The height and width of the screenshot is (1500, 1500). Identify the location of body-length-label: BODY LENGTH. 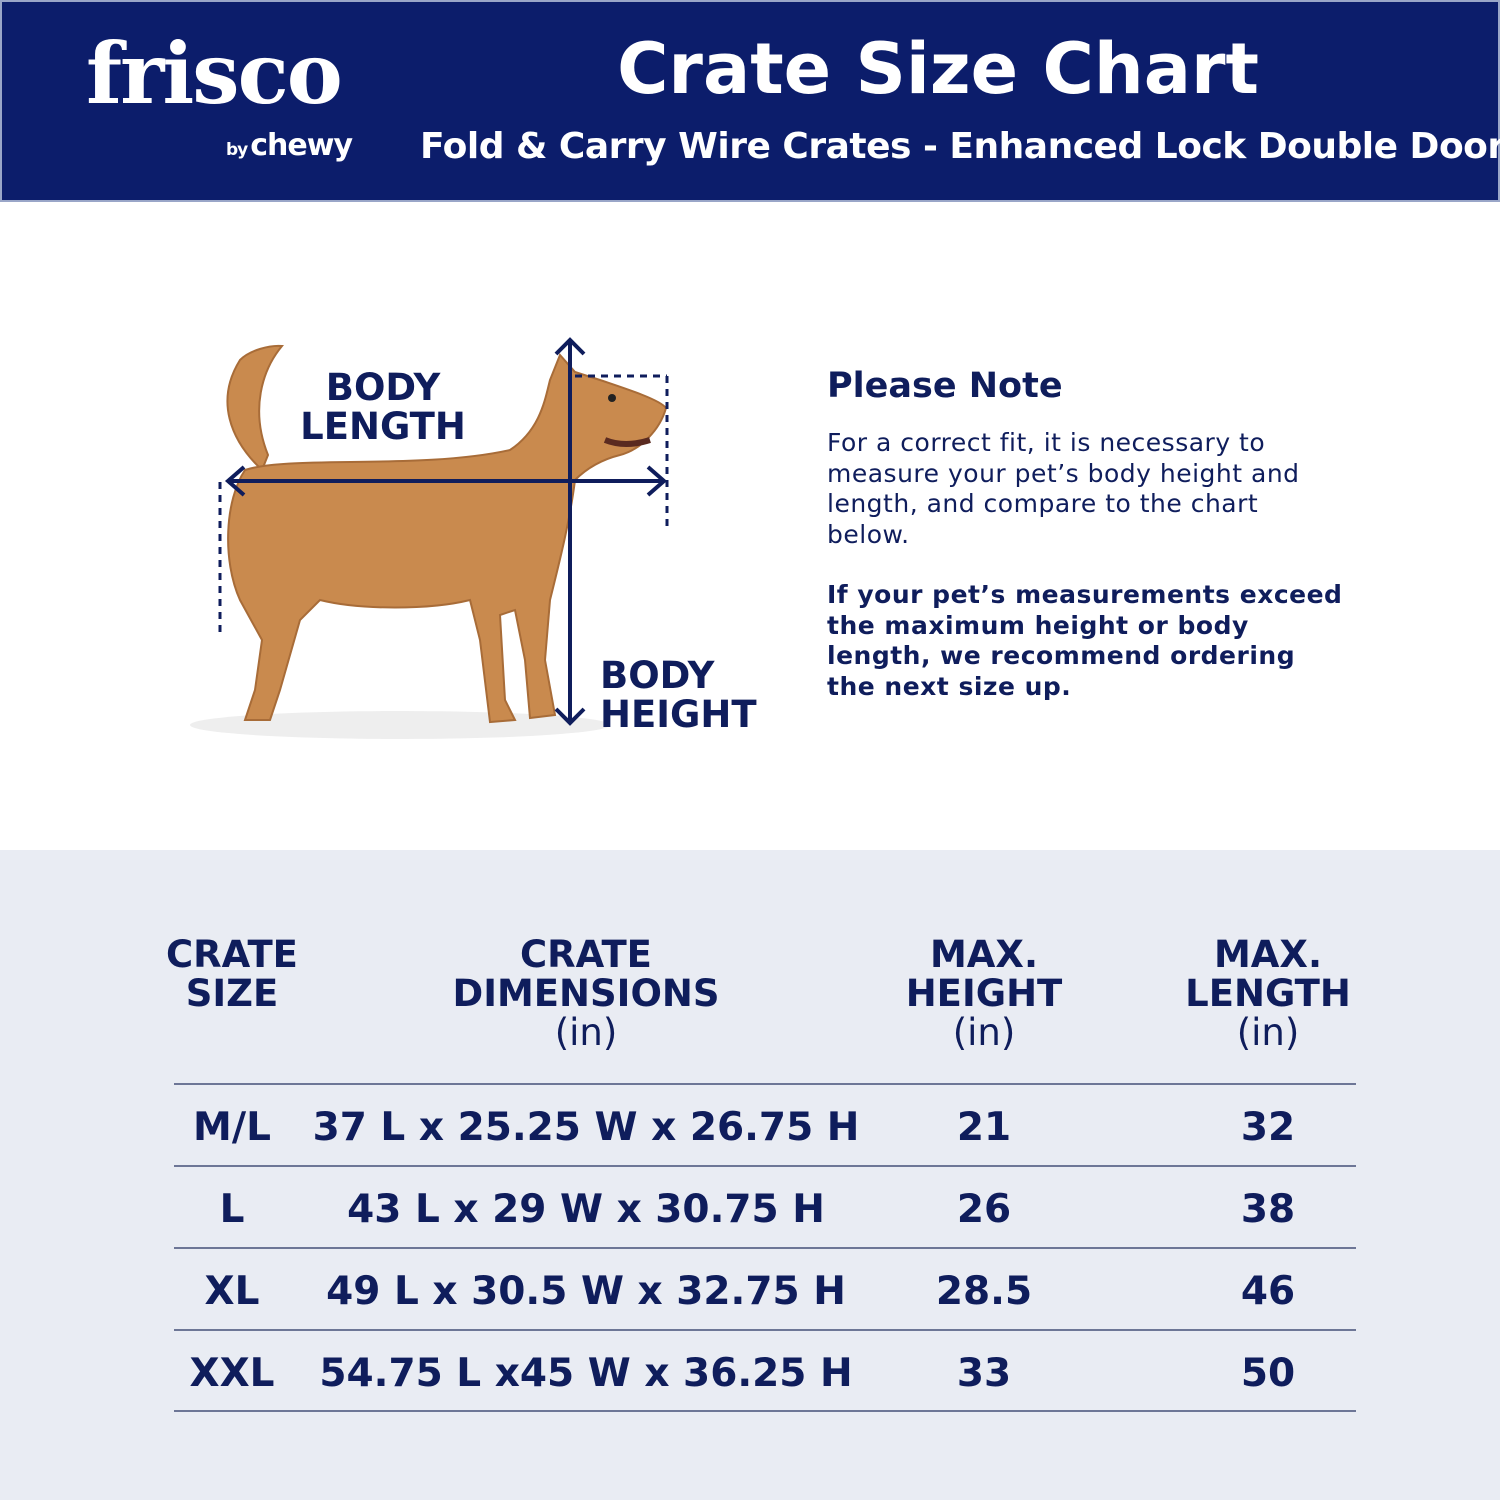
(383, 407).